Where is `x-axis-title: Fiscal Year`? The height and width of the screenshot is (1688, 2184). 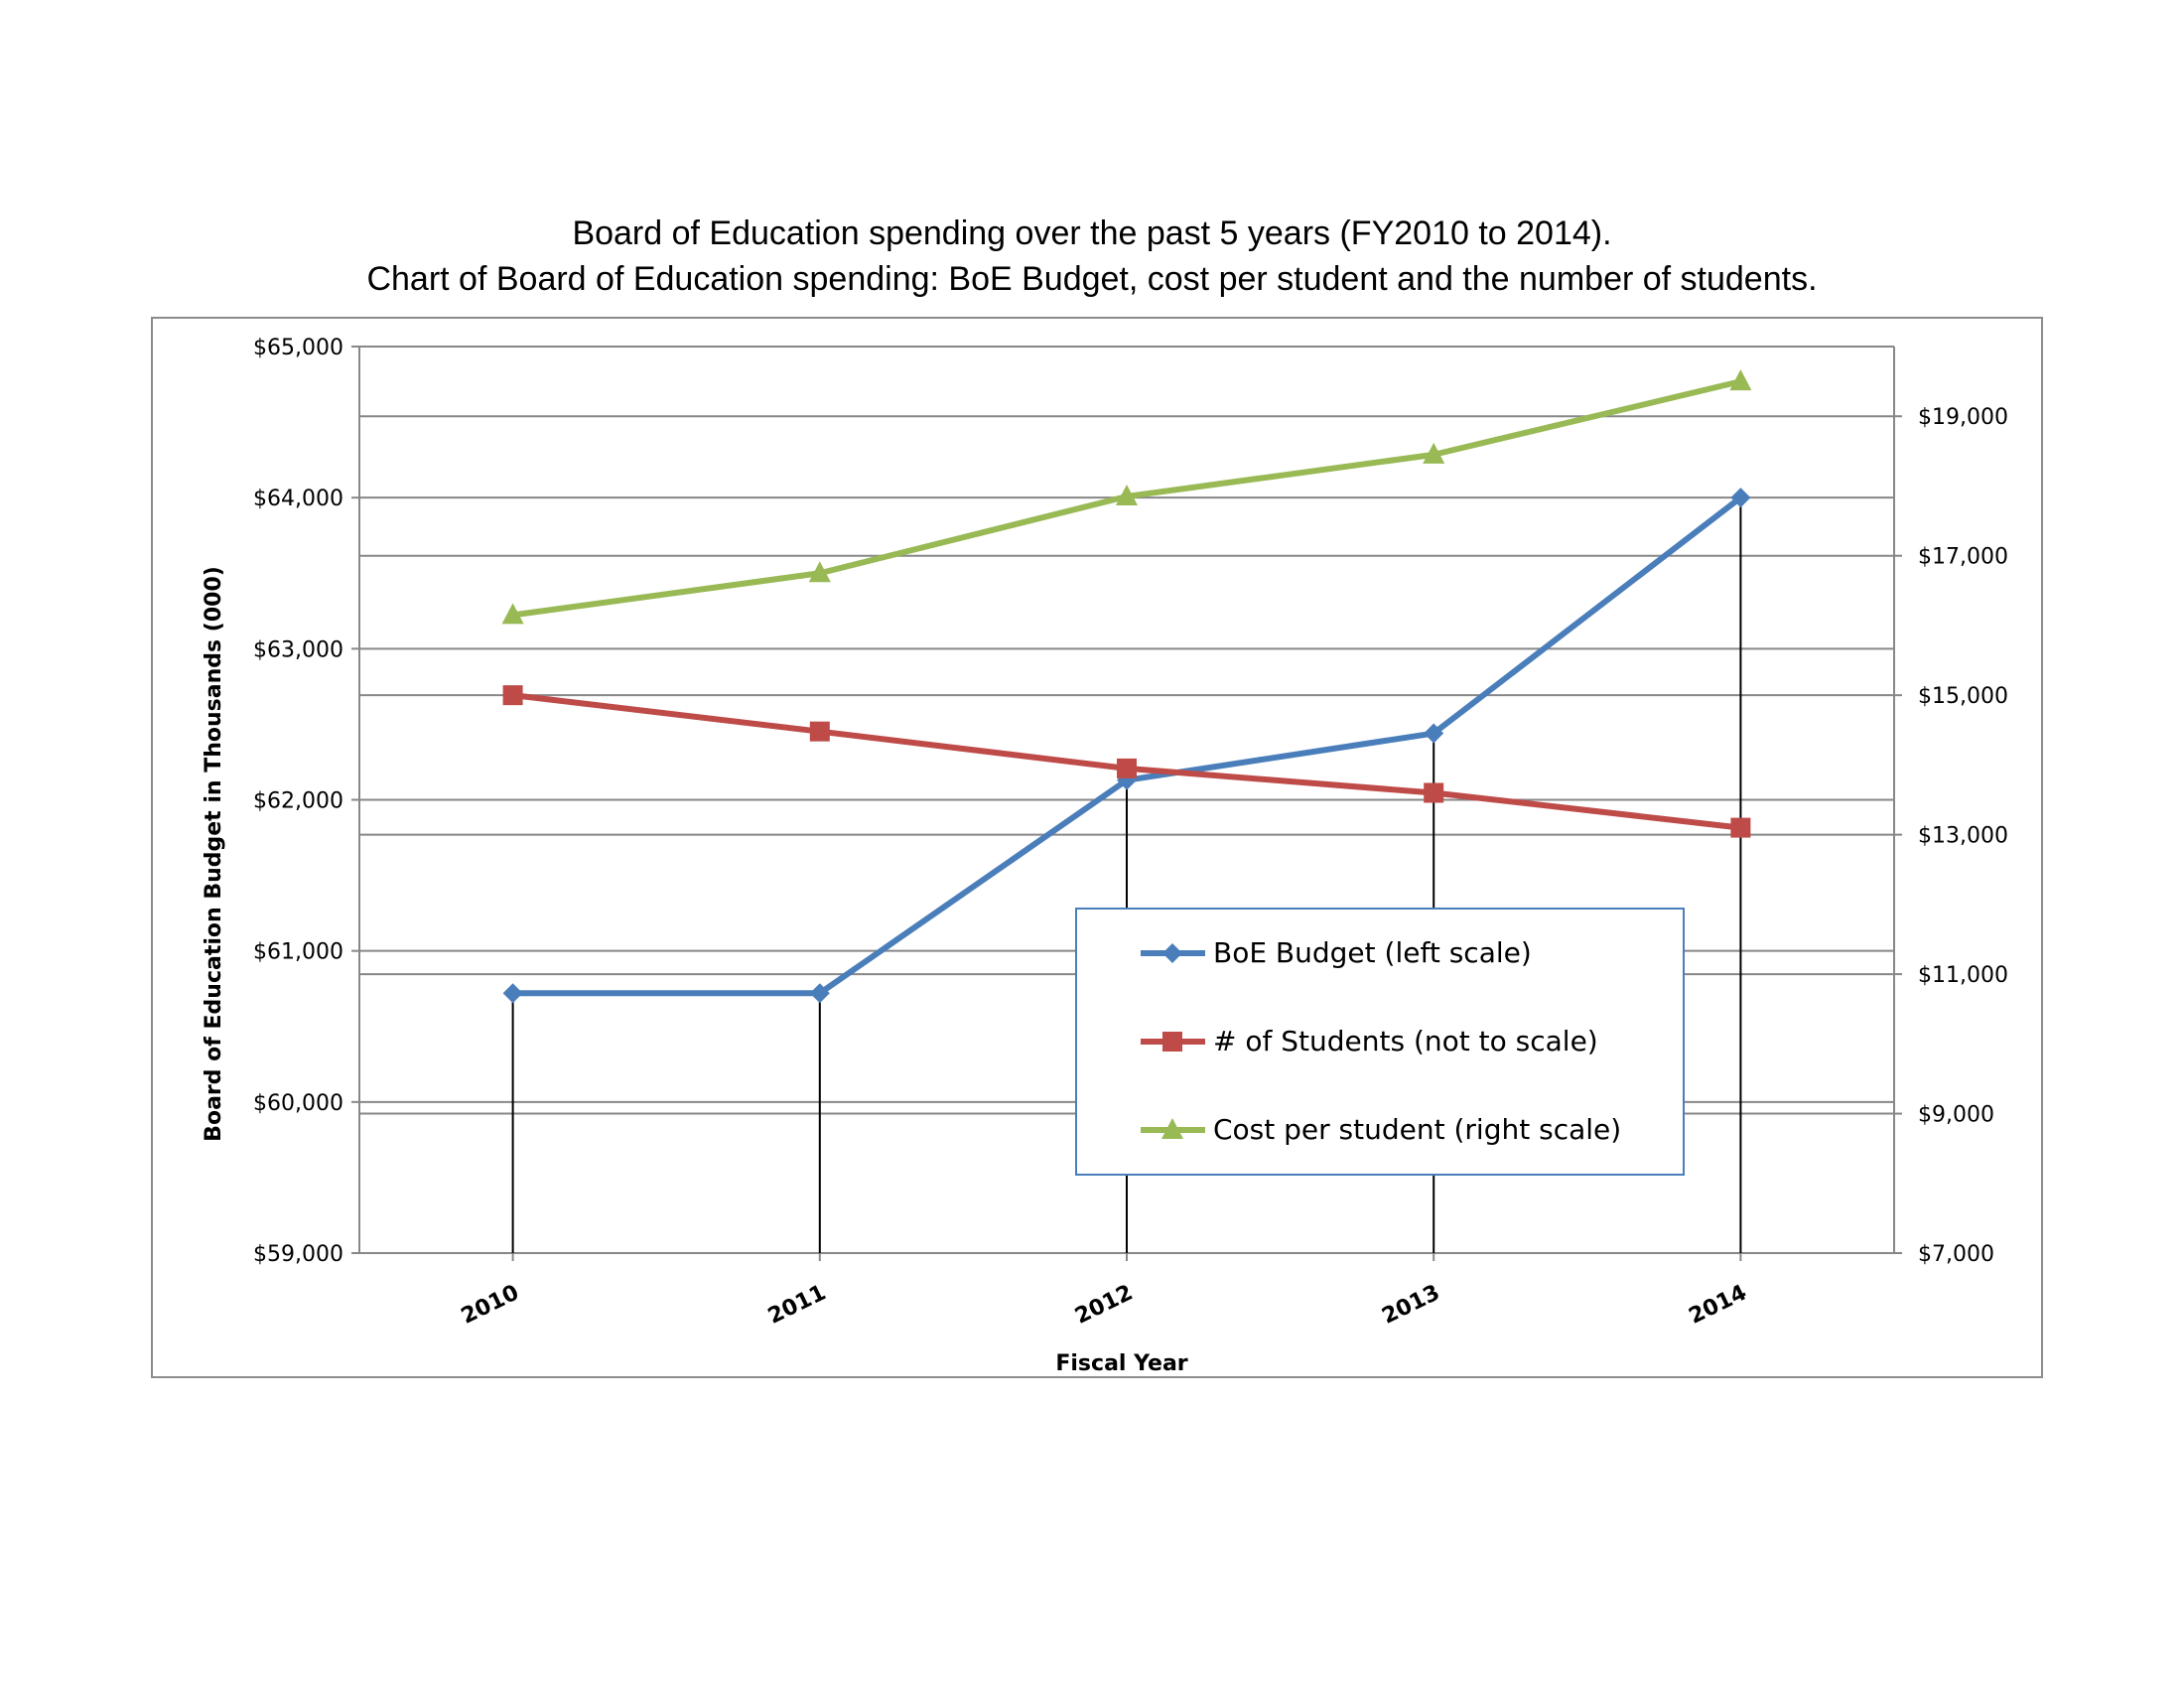 x-axis-title: Fiscal Year is located at coordinates (1121, 1363).